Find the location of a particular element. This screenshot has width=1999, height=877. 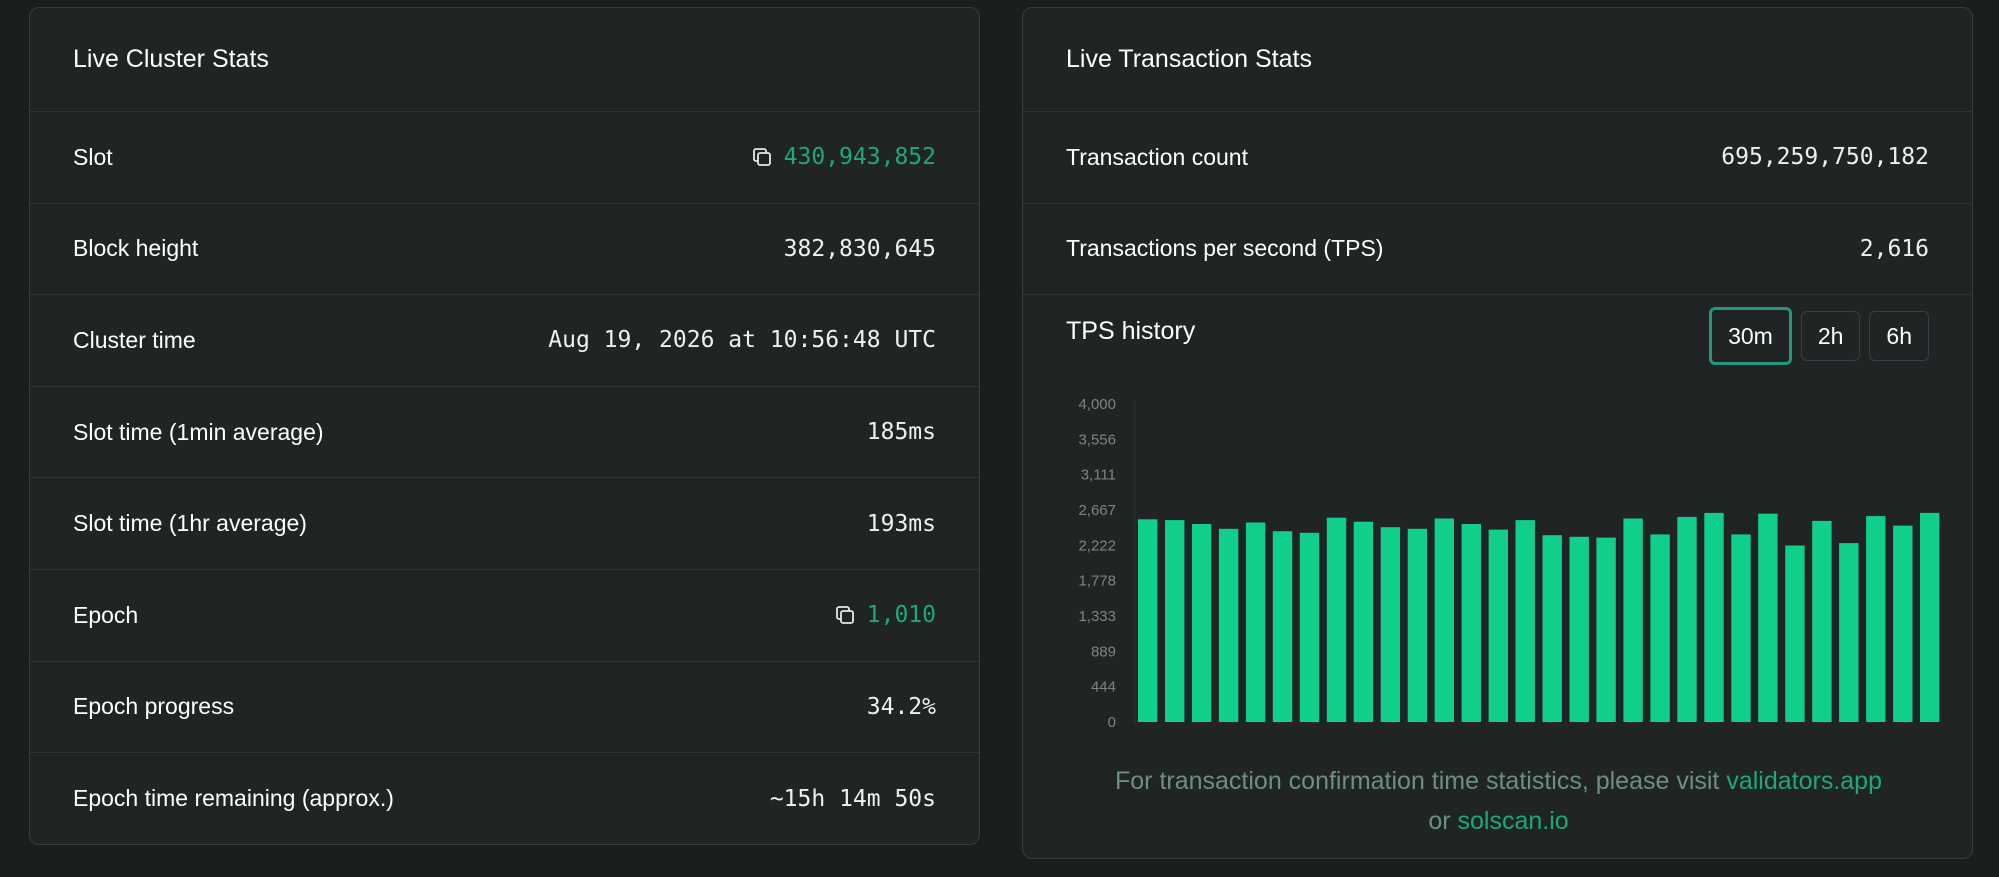

footnote-or: or is located at coordinates (1443, 821).